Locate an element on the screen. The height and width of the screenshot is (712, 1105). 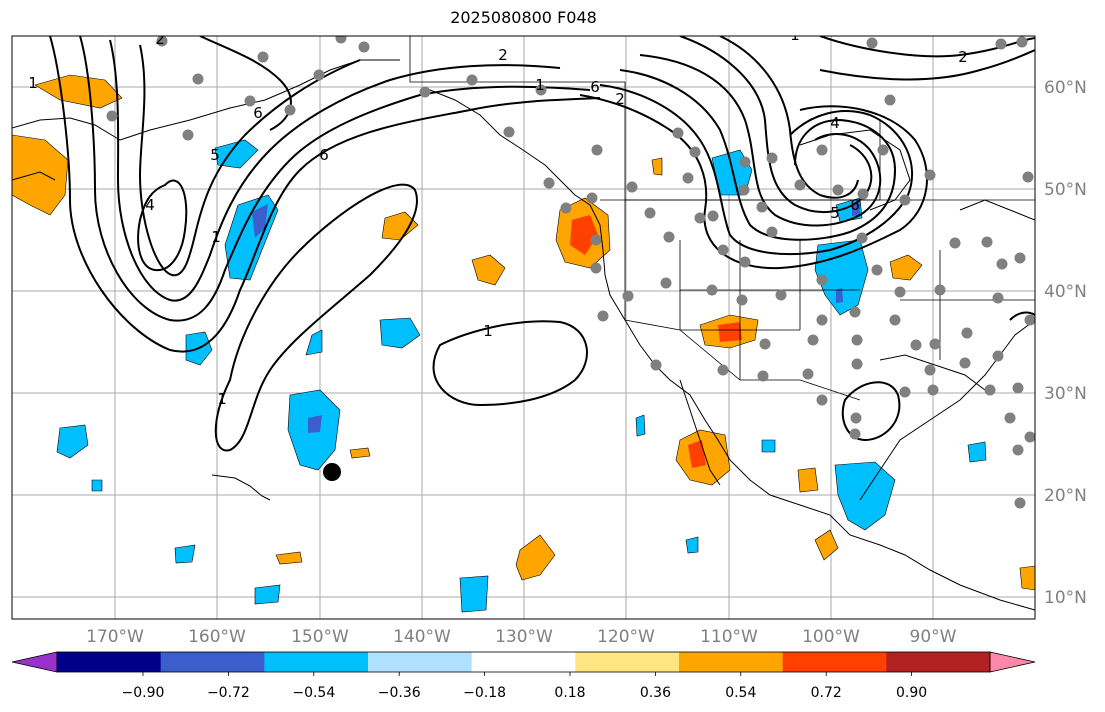
lat-label: 40°N is located at coordinates (1065, 292).